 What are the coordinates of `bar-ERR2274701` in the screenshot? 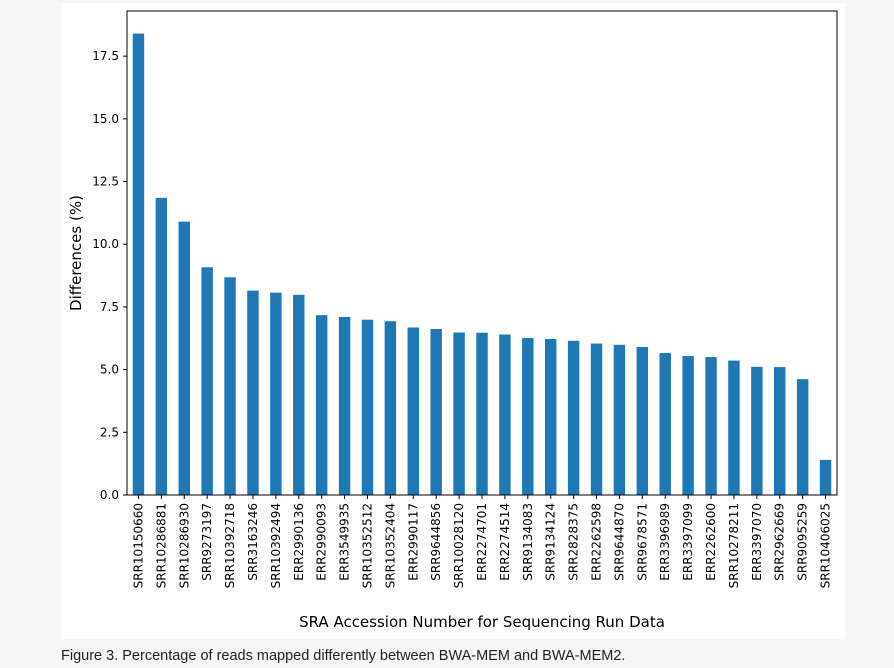 It's located at (482, 413).